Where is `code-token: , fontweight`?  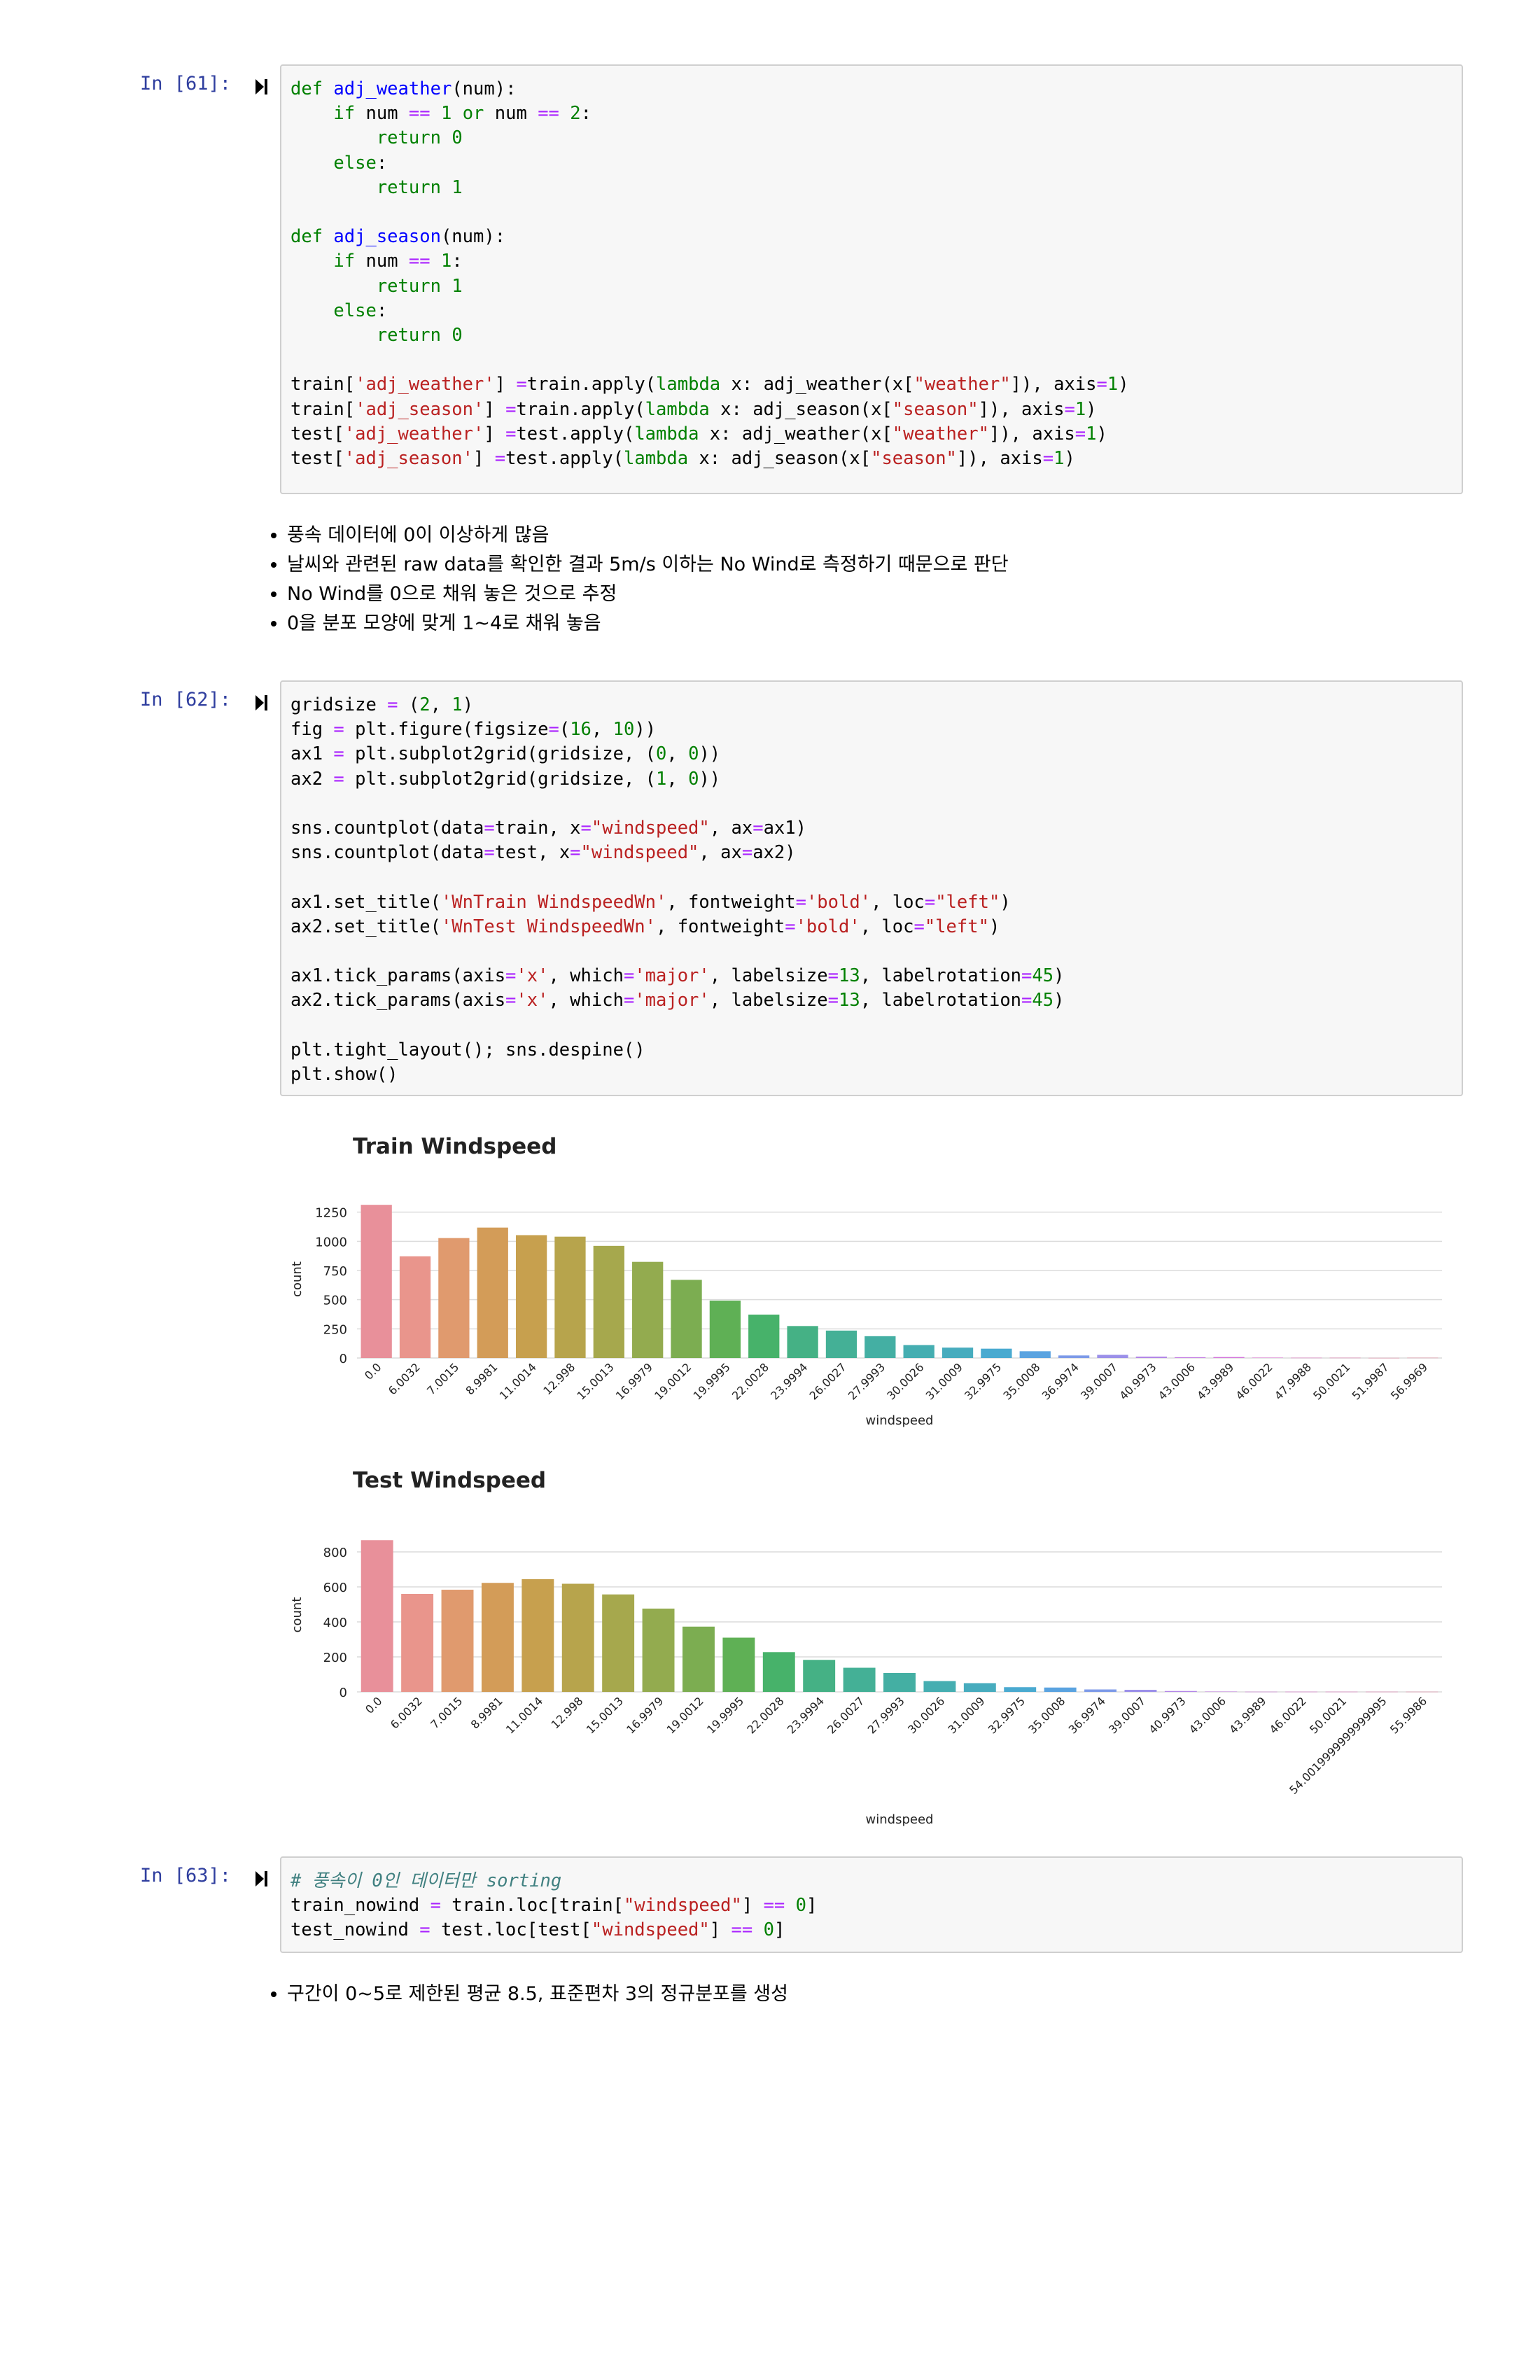
code-token: , fontweight is located at coordinates (720, 926).